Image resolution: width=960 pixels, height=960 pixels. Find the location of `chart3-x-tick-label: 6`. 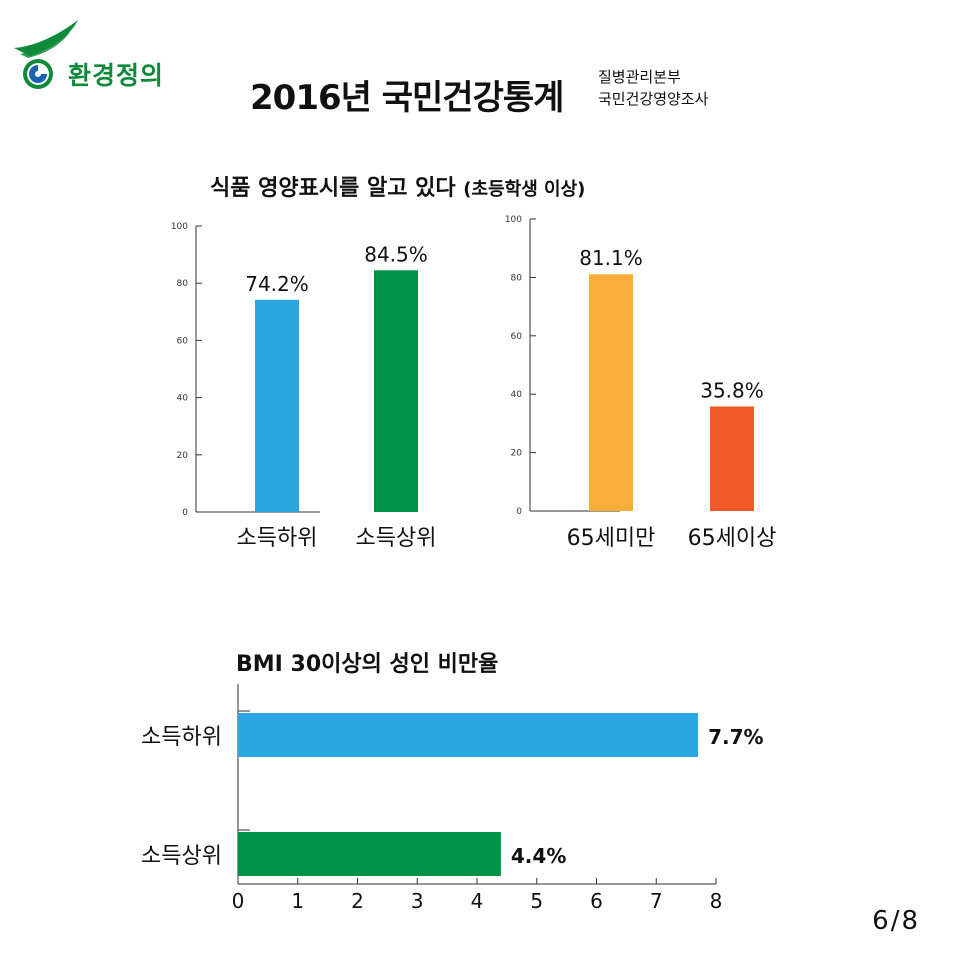

chart3-x-tick-label: 6 is located at coordinates (596, 901).